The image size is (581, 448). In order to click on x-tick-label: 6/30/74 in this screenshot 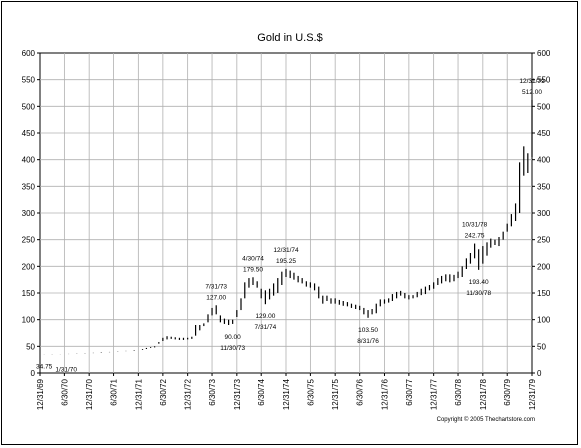, I will do `click(261, 391)`.